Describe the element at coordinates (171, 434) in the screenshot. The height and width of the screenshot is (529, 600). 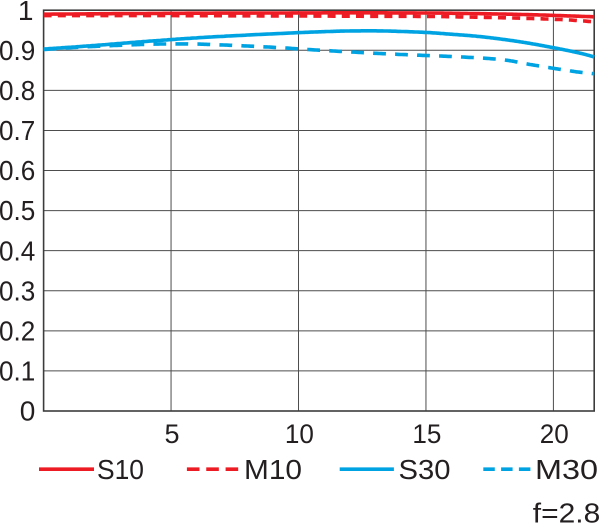
I see `svg-text: 5` at that location.